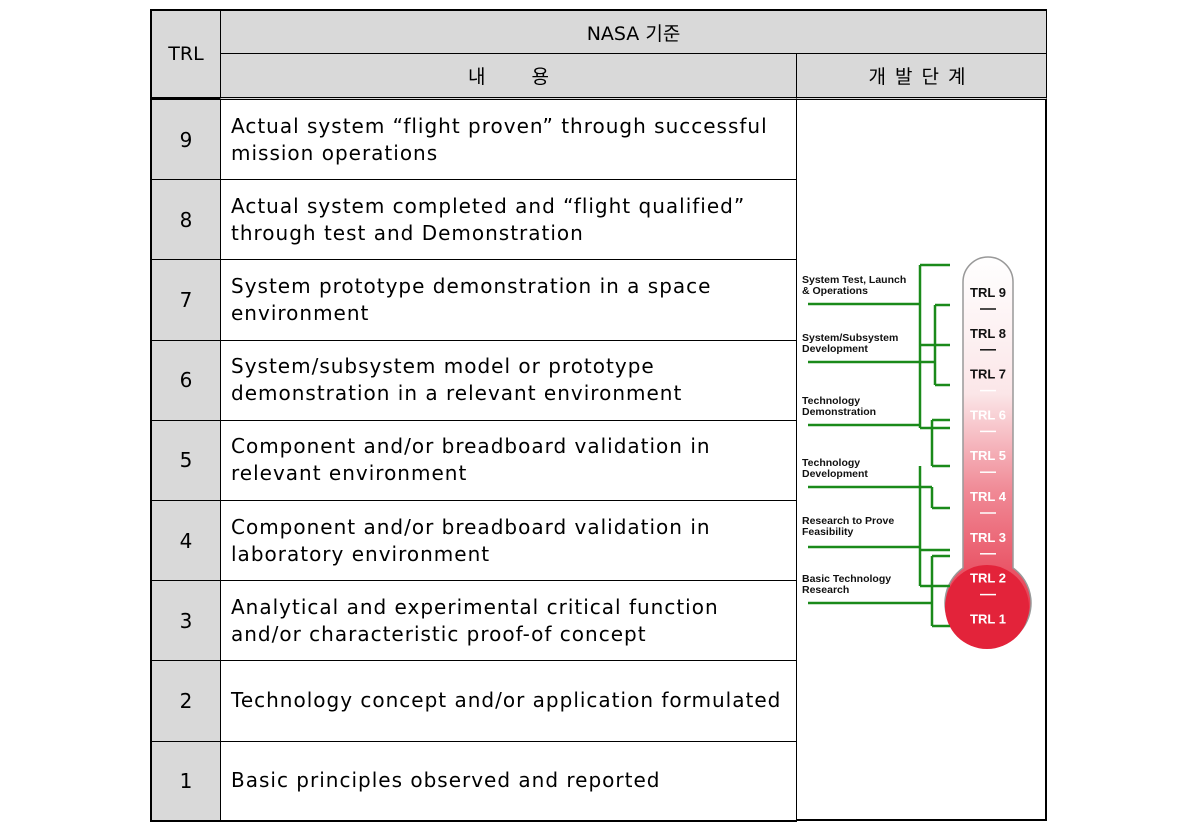  I want to click on trl-label: TRL 4, so click(988, 496).